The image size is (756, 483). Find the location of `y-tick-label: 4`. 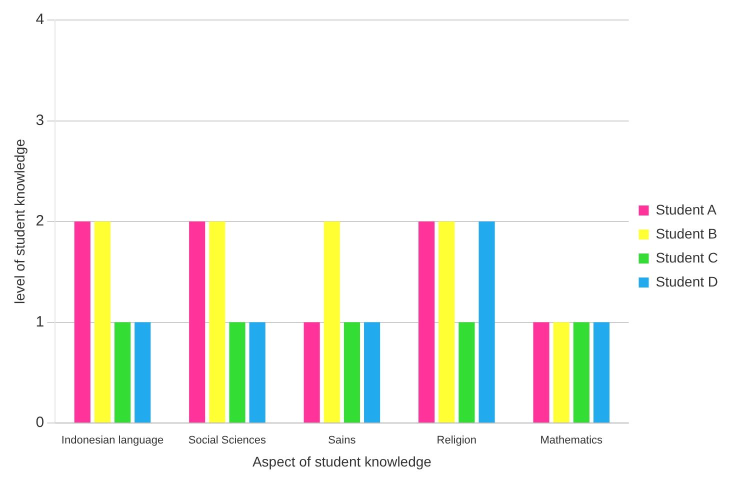

y-tick-label: 4 is located at coordinates (40, 19).